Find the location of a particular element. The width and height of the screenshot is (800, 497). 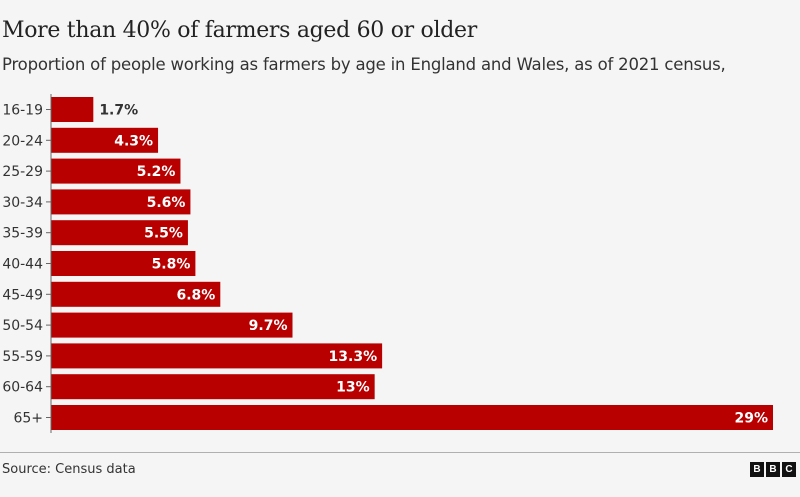

y-tick-label: 25-29 is located at coordinates (22, 172).